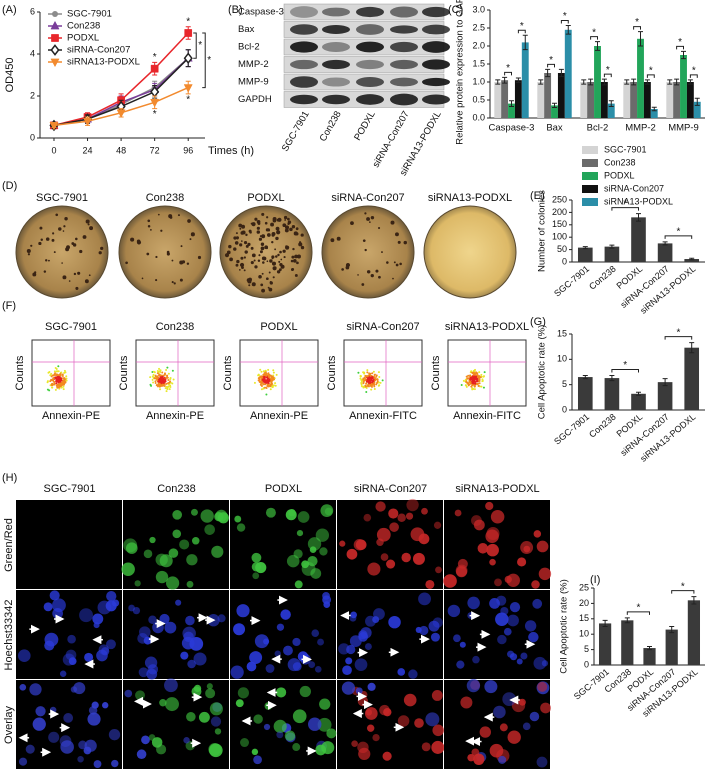 Image resolution: width=709 pixels, height=772 pixels. What do you see at coordinates (512, 128) in the screenshot?
I see `x-tick-label: Caspase-3` at bounding box center [512, 128].